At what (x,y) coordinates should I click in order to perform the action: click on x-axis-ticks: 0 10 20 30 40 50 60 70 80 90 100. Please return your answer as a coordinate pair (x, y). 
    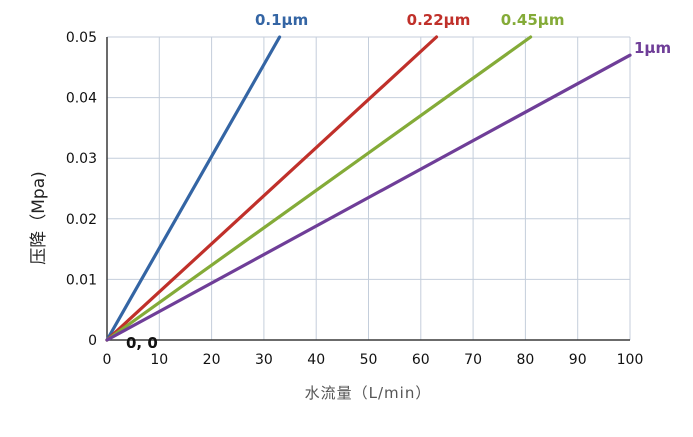
    Looking at the image, I should click on (373, 360).